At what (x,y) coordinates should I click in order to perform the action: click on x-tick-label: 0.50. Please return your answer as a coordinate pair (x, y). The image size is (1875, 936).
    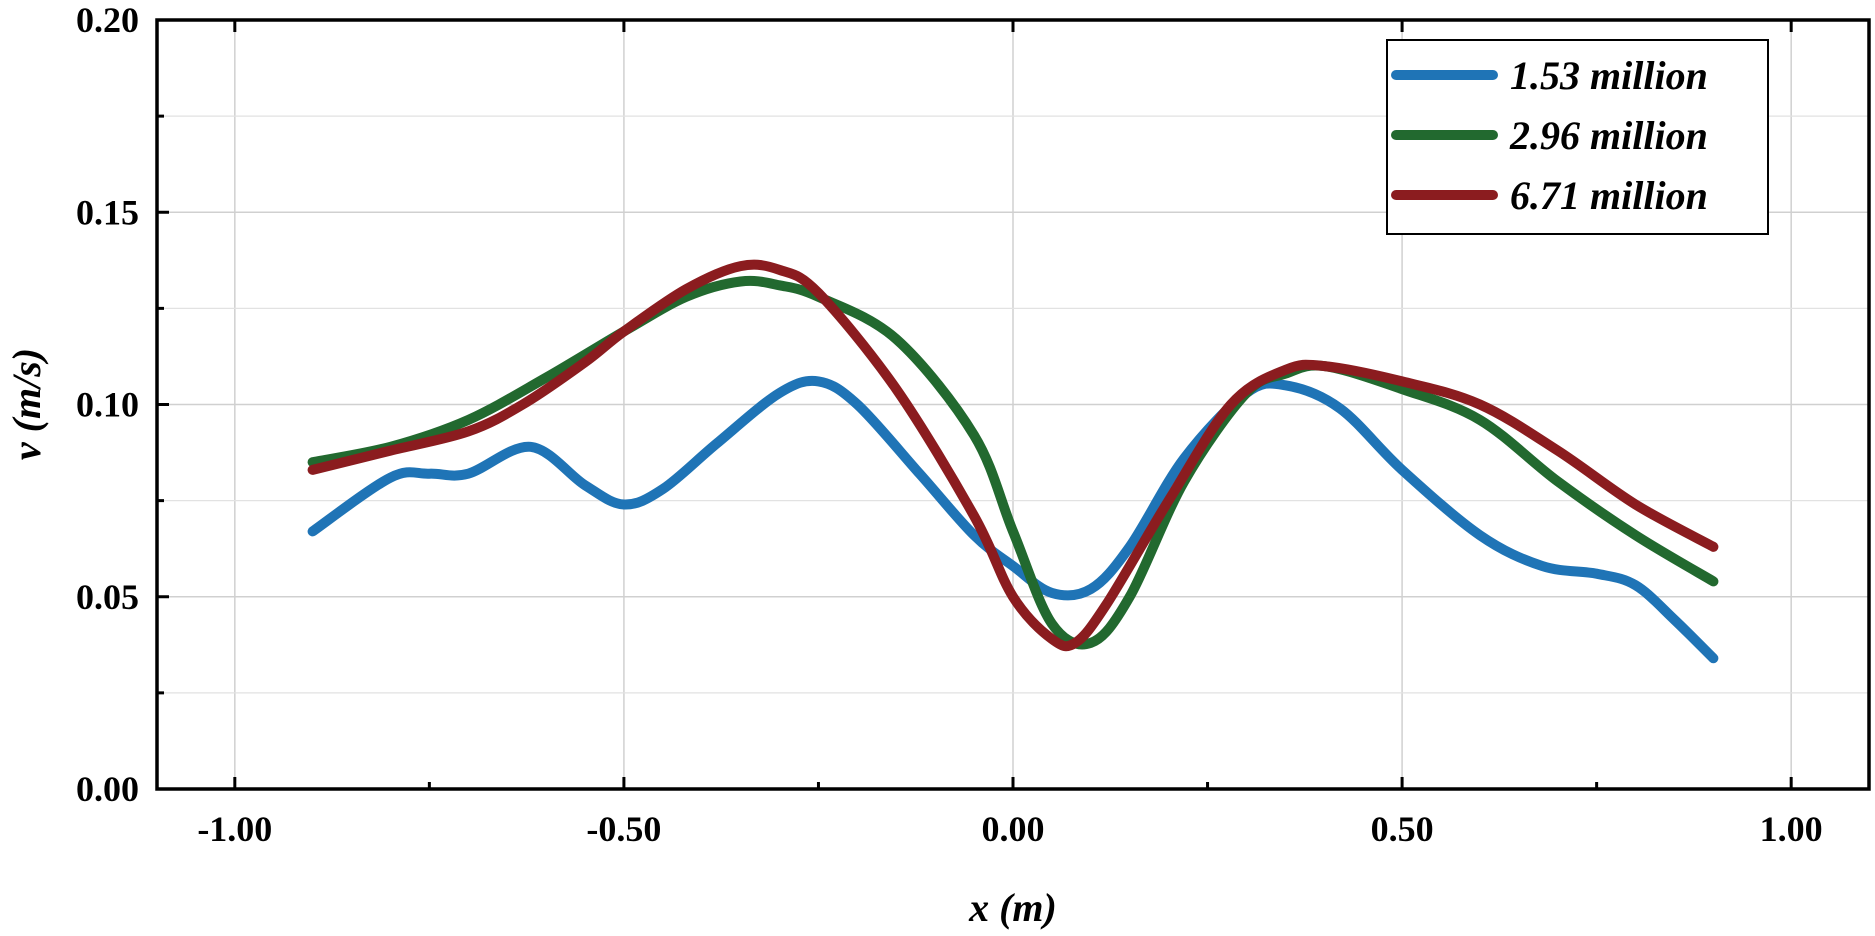
    Looking at the image, I should click on (1402, 829).